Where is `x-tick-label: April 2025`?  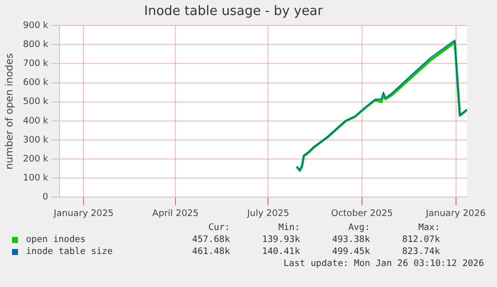 x-tick-label: April 2025 is located at coordinates (175, 213).